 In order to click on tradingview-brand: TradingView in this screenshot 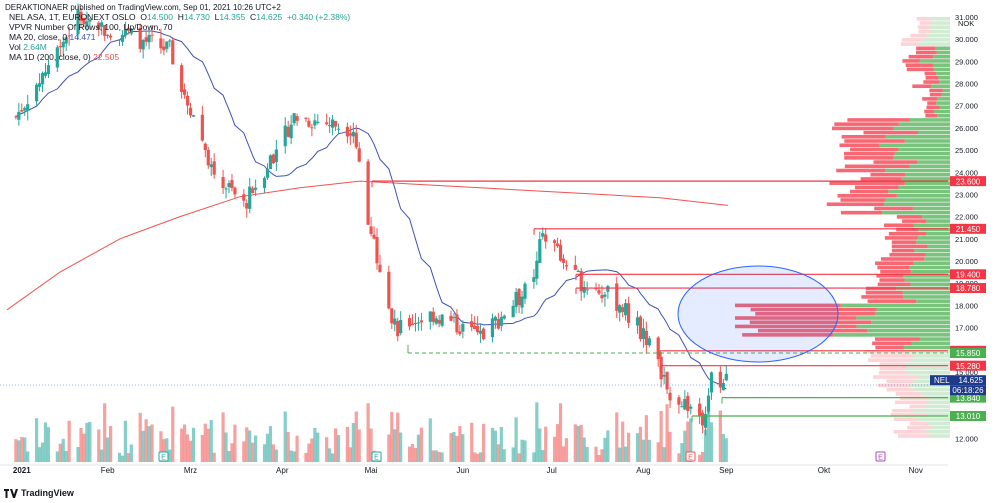, I will do `click(47, 493)`.